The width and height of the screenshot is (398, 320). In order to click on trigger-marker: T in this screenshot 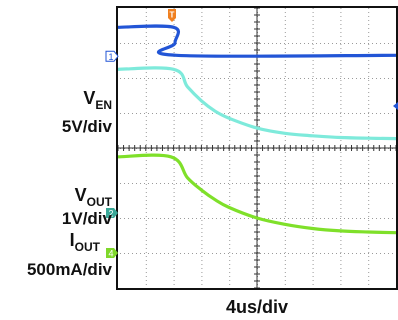, I will do `click(172, 15)`.